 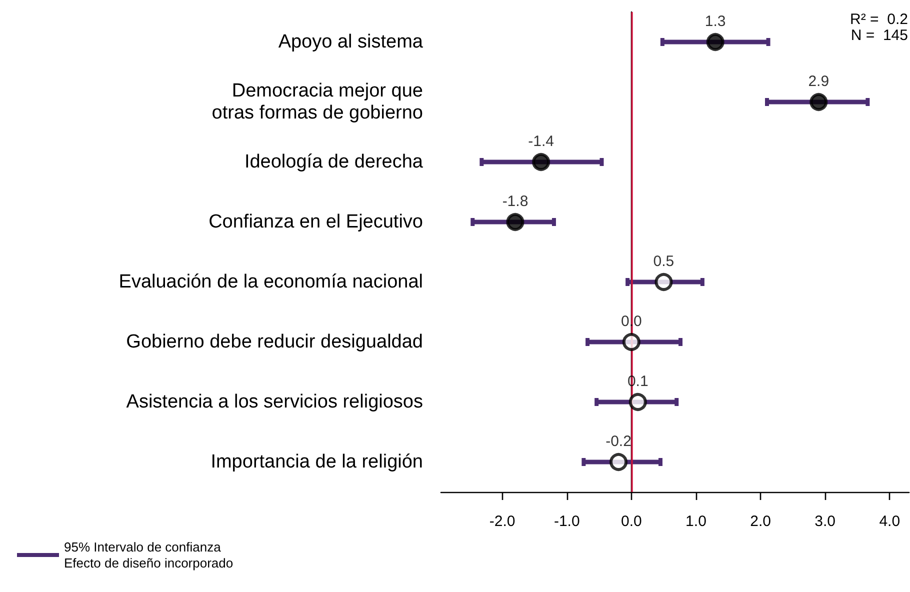 What do you see at coordinates (715, 21) in the screenshot?
I see `data-label: 1.3` at bounding box center [715, 21].